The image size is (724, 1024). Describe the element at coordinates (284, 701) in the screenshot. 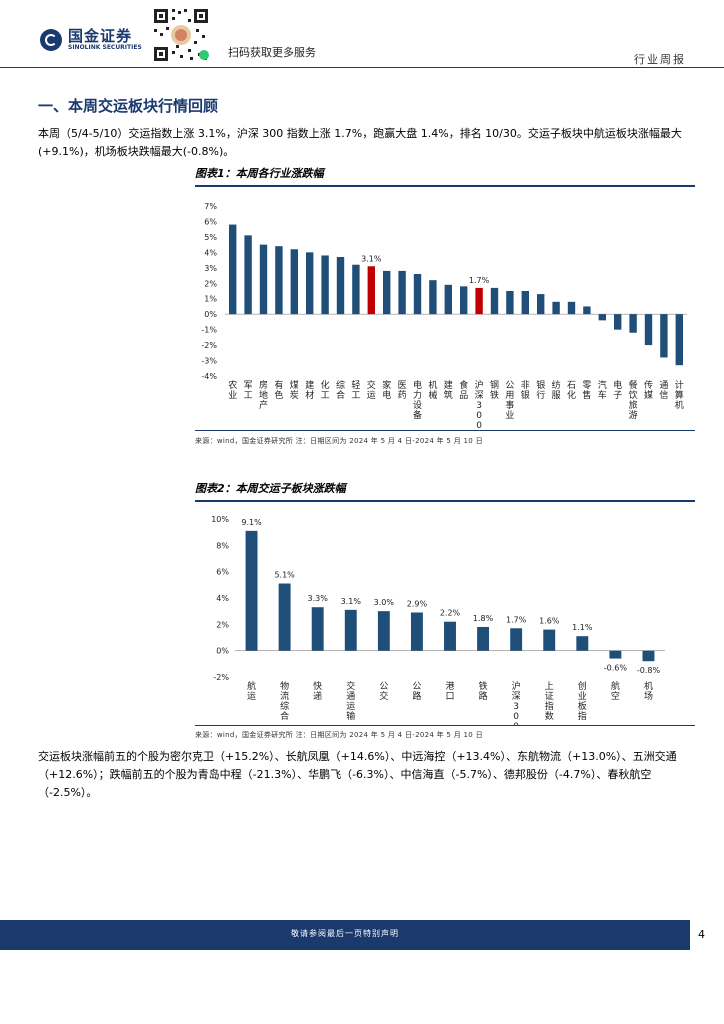

I see `category-label: 物流综合` at that location.